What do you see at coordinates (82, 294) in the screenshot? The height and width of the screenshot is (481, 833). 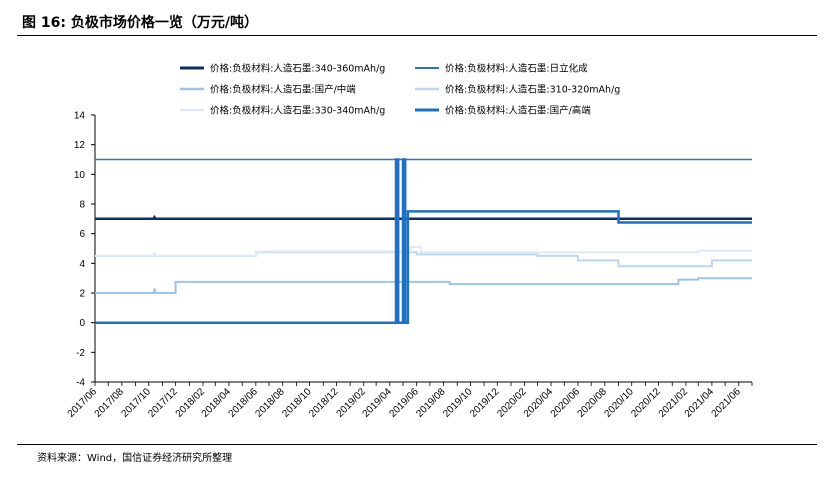 I see `y-tick-label: 2` at bounding box center [82, 294].